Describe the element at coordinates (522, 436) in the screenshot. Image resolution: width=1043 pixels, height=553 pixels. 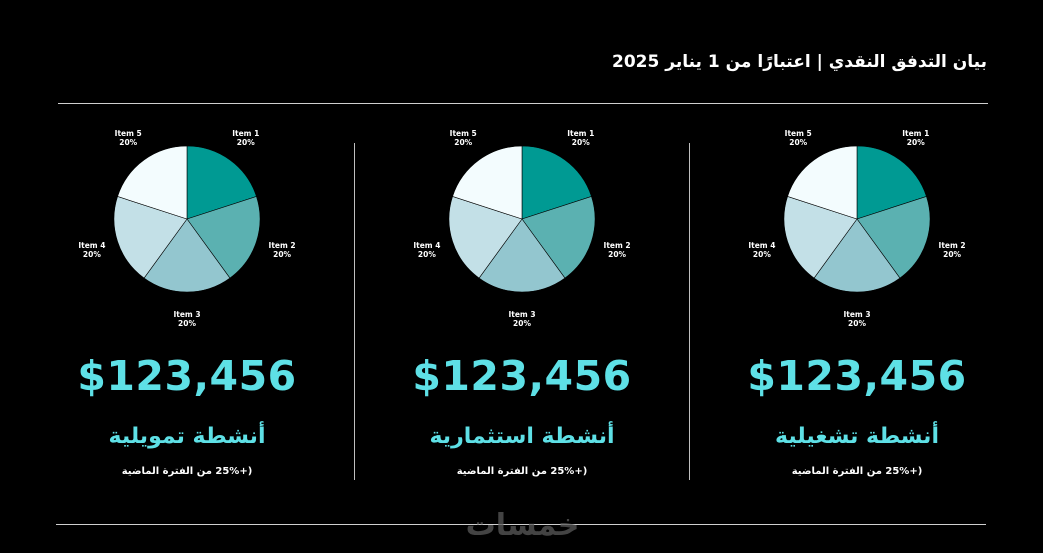
I see `activity-label: أنشطة استثمارية` at that location.